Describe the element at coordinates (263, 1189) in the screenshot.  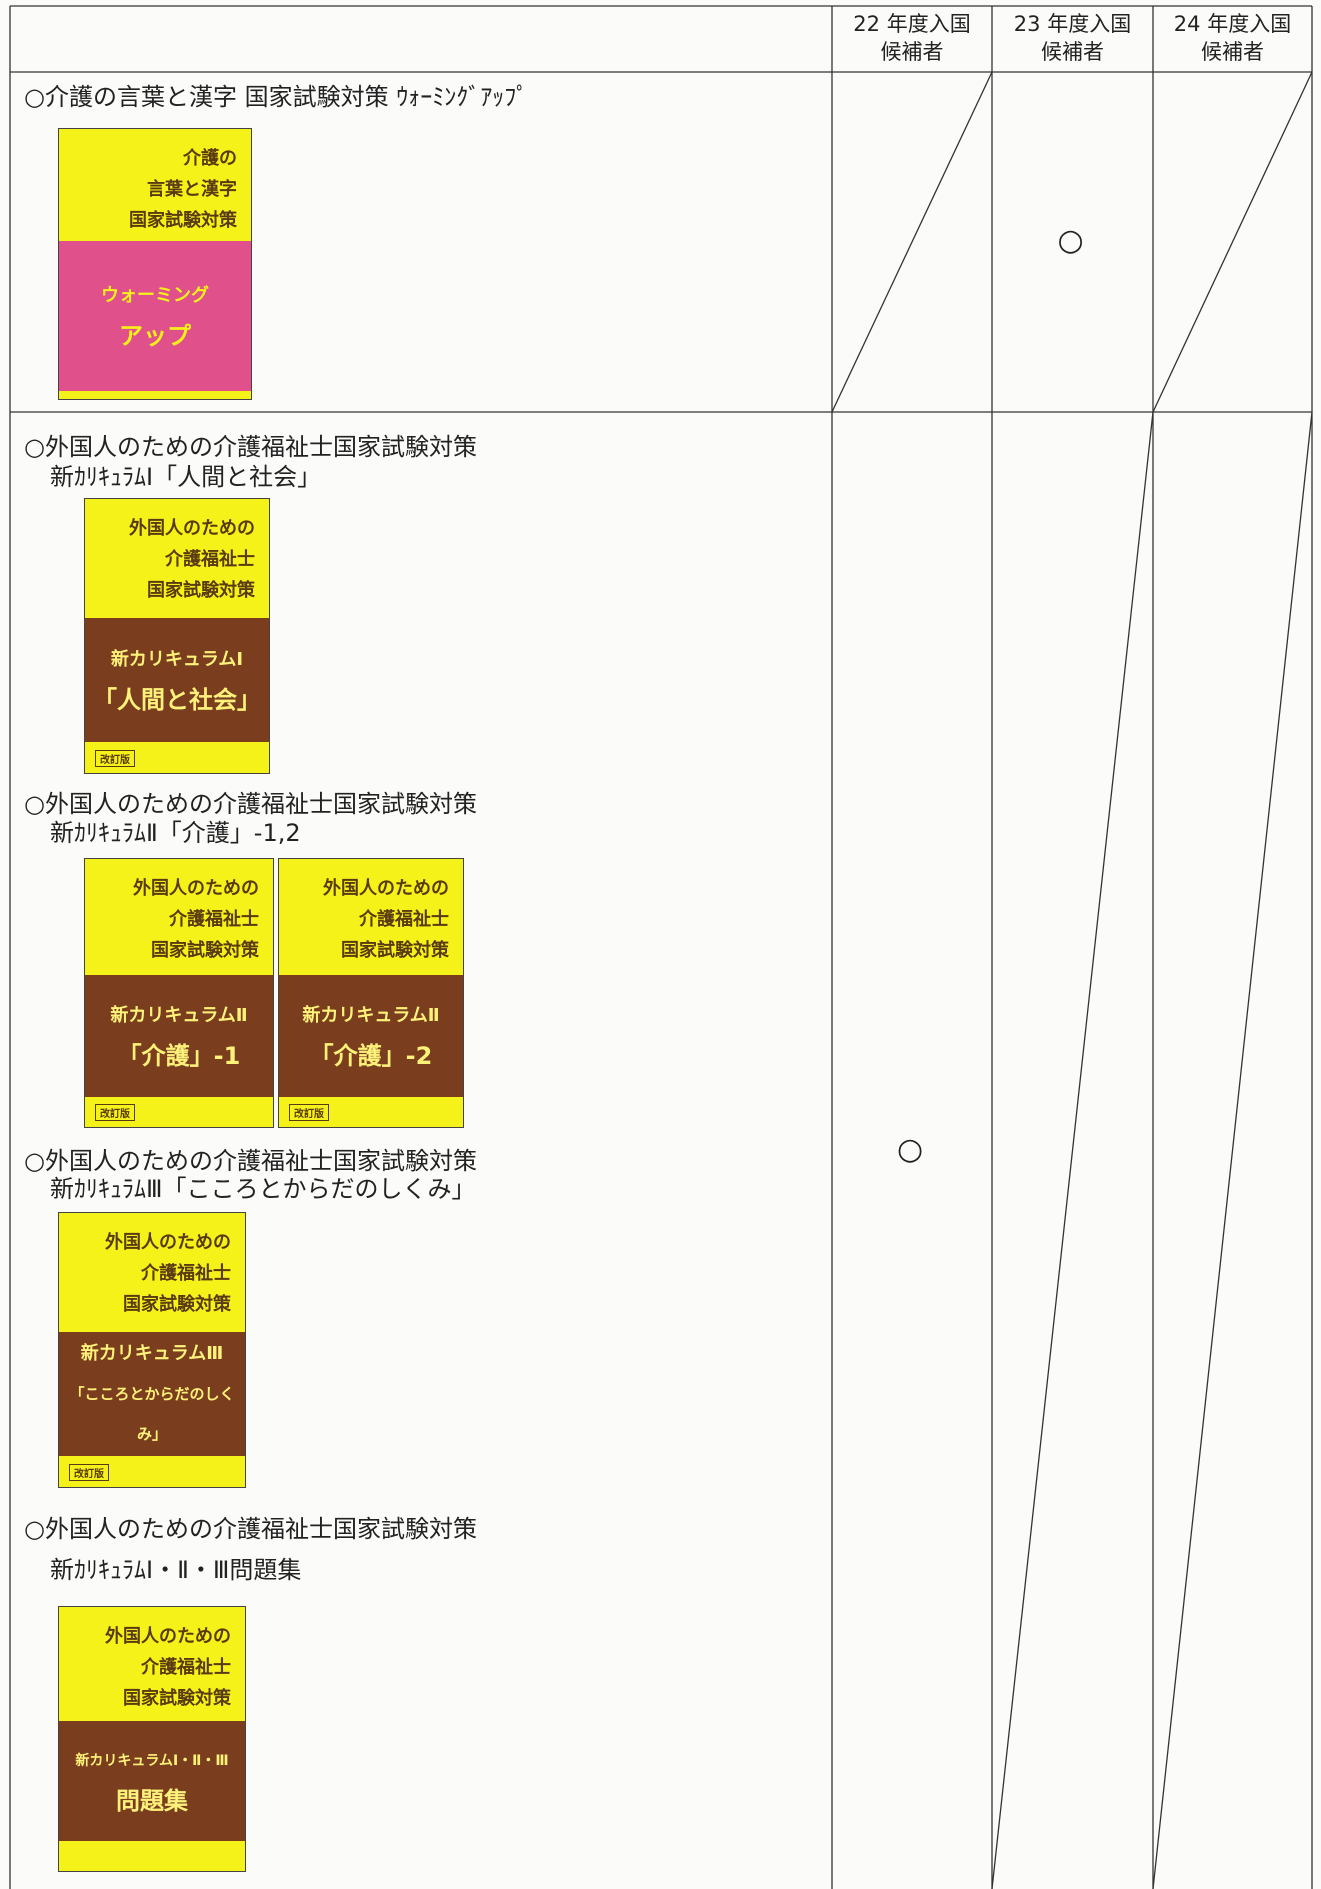
I see `item-subtitle: 新ｶﾘｷｭﾗﾑⅢ「こころとからだのしくみ」` at that location.